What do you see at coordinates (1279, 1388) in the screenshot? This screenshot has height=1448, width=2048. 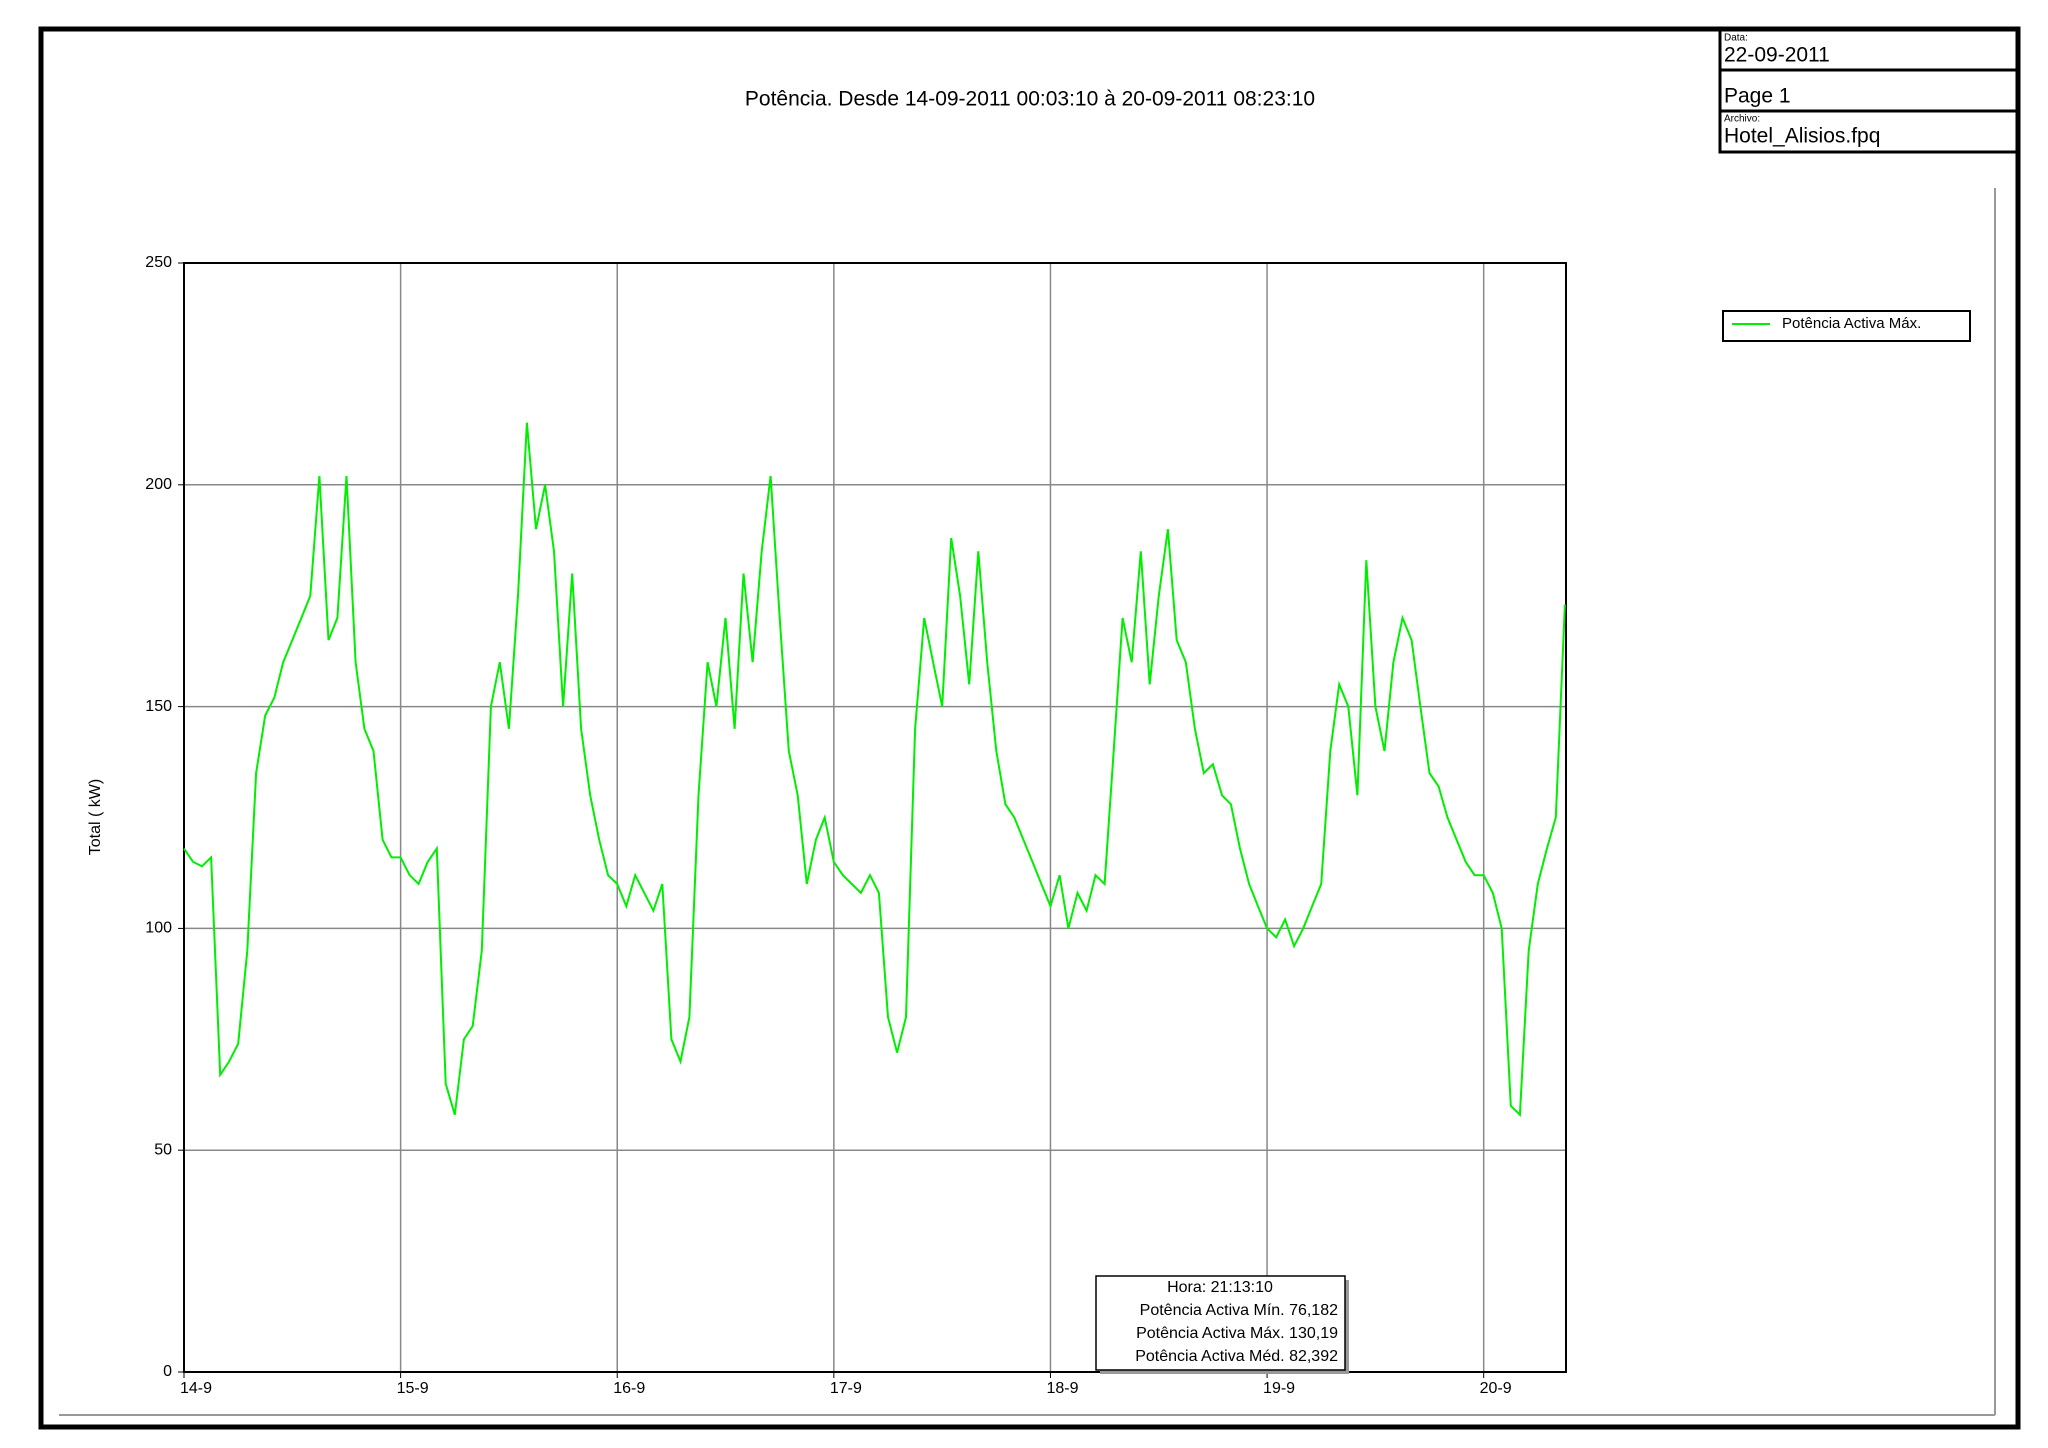 I see `x-tick-label: 19-9` at bounding box center [1279, 1388].